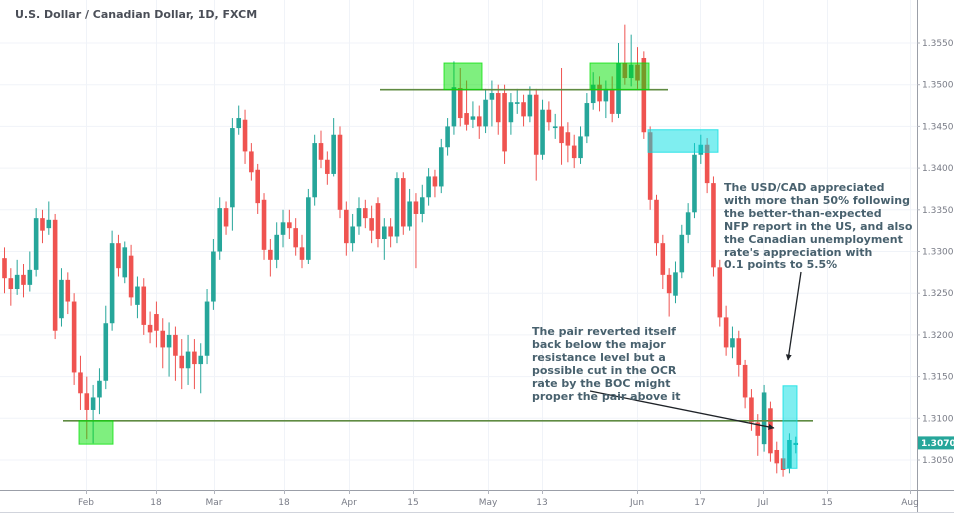  What do you see at coordinates (96, 432) in the screenshot?
I see `demand-box-february` at bounding box center [96, 432].